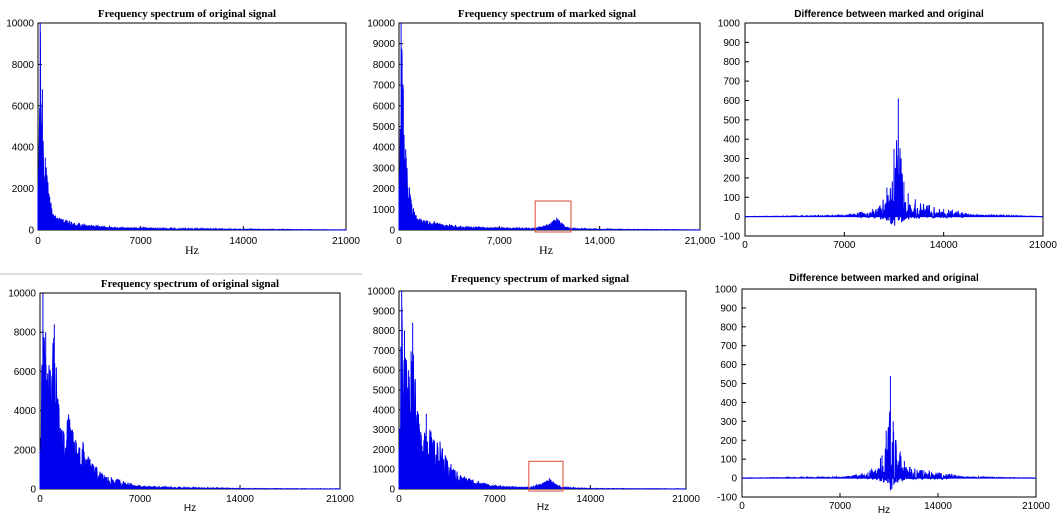 This screenshot has width=1063, height=515. What do you see at coordinates (731, 178) in the screenshot?
I see `y-tick-label: 200` at bounding box center [731, 178].